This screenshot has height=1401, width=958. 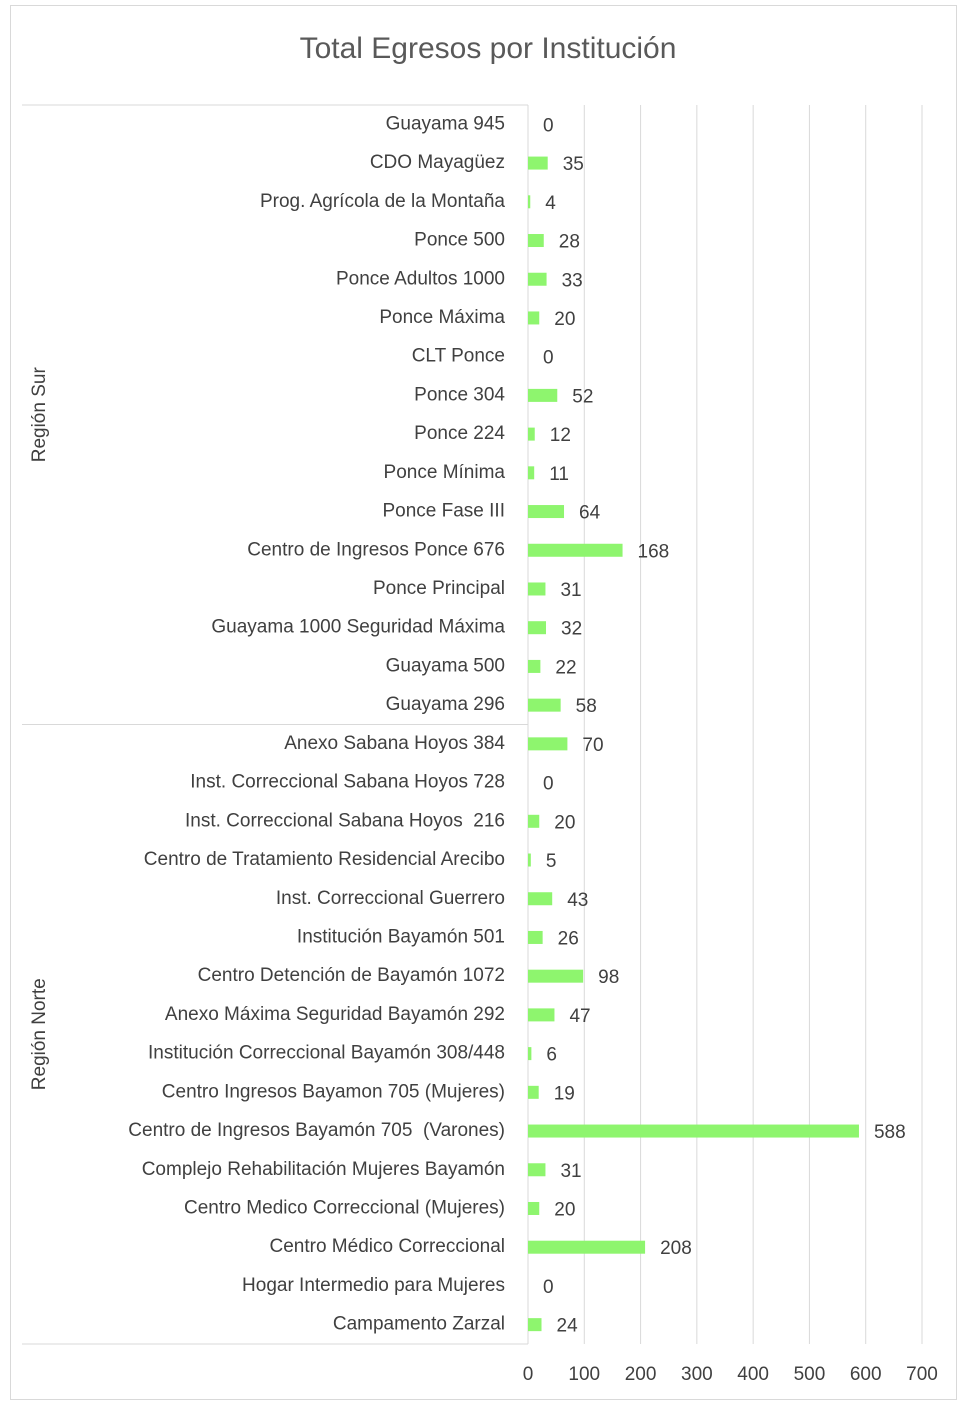 I want to click on y-tick-label: Centro Detención de Bayamón 1072, so click(x=351, y=975).